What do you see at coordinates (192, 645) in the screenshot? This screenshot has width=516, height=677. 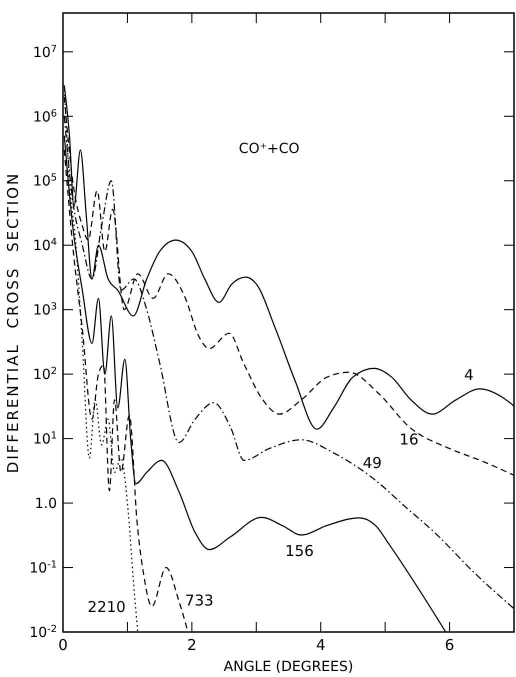 I see `x-tick-label: 2` at bounding box center [192, 645].